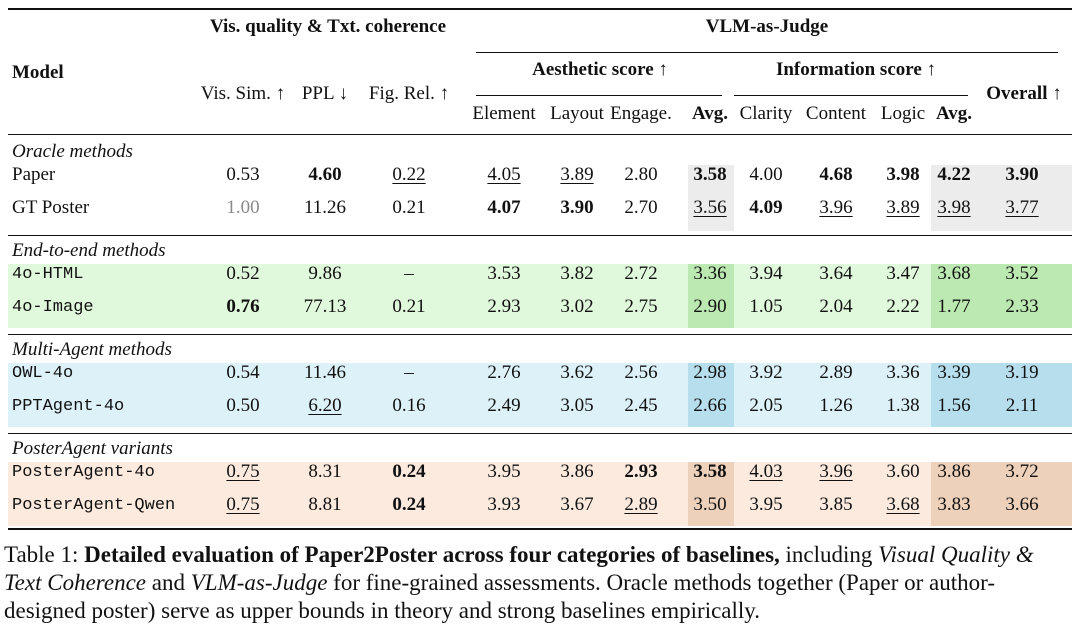 This screenshot has height=637, width=1080. I want to click on caption-part2: and, so click(168, 582).